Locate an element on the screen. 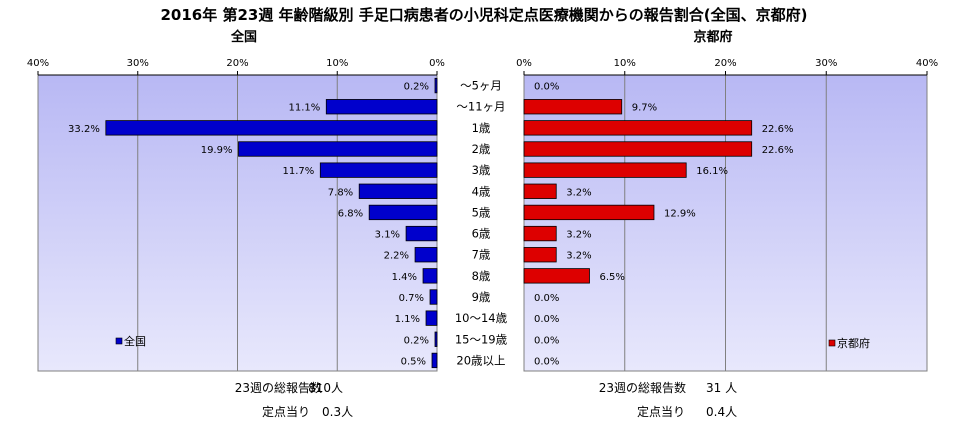  category-label: 20歳以上 is located at coordinates (480, 360).